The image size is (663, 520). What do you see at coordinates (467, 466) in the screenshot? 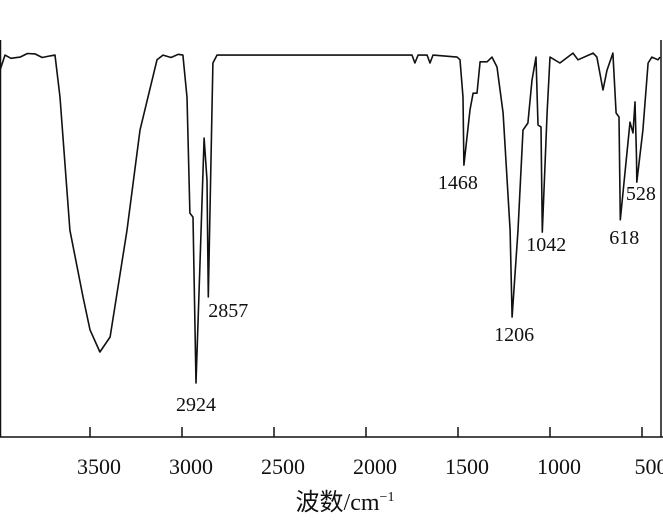
I see `x-tick-label: 1500` at bounding box center [467, 466].